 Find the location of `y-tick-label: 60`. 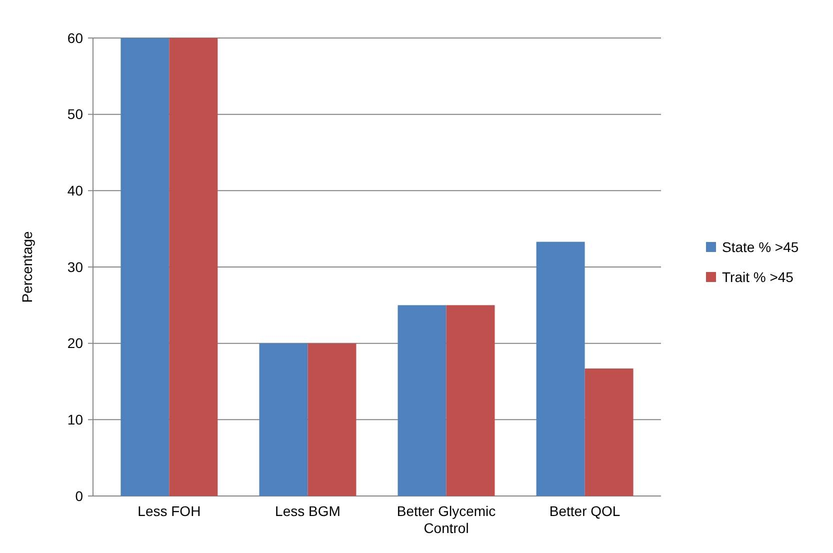

y-tick-label: 60 is located at coordinates (75, 38).